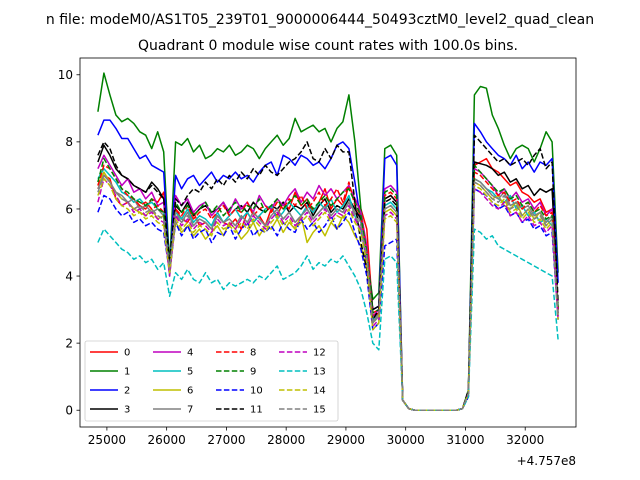  What do you see at coordinates (319, 353) in the screenshot?
I see `legend-label-12: 12` at bounding box center [319, 353].